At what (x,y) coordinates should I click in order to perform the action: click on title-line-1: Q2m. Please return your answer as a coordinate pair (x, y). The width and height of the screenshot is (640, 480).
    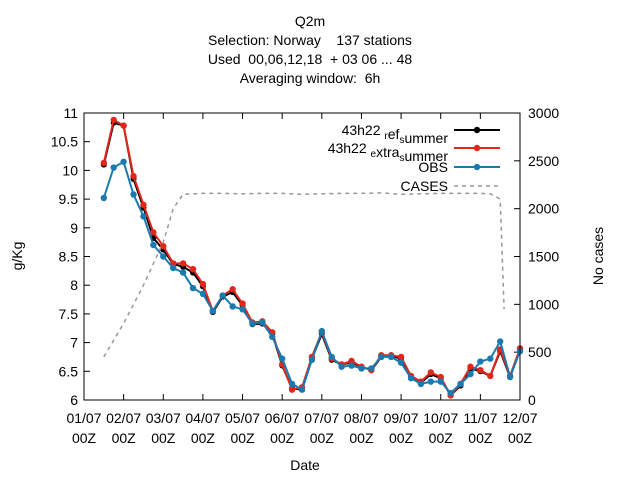
    Looking at the image, I should click on (310, 21).